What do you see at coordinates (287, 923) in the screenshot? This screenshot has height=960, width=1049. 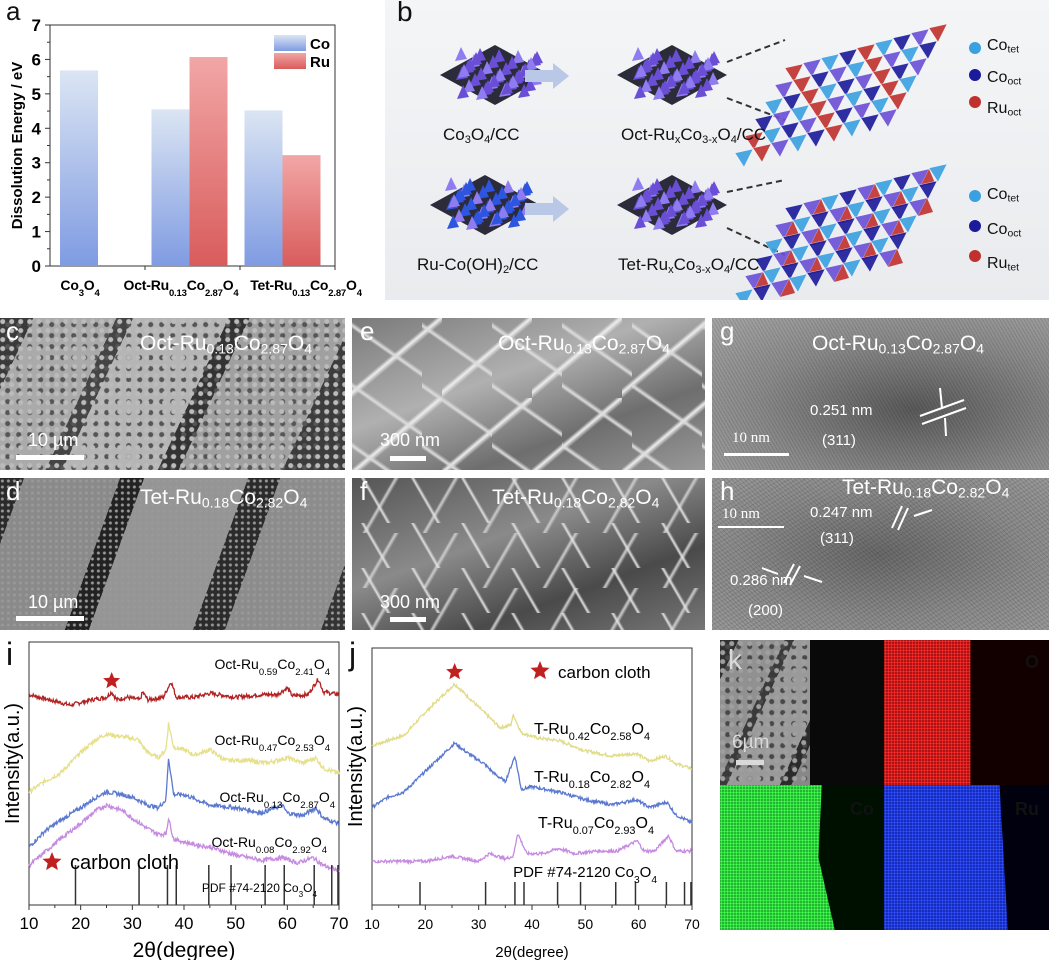 I see `x-tick-label: 60` at bounding box center [287, 923].